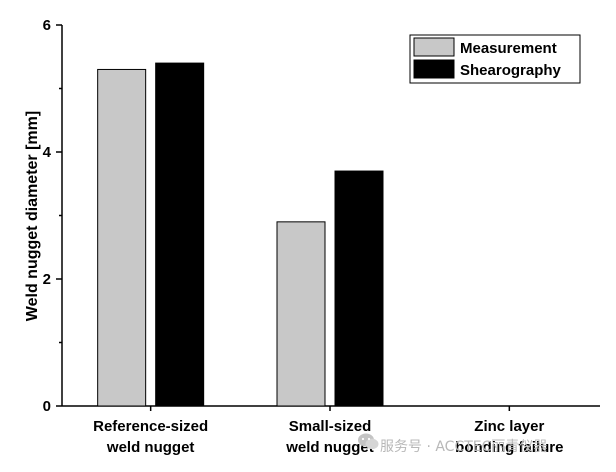 Image resolution: width=616 pixels, height=472 pixels. I want to click on legend: Measurement Shearography, so click(495, 59).